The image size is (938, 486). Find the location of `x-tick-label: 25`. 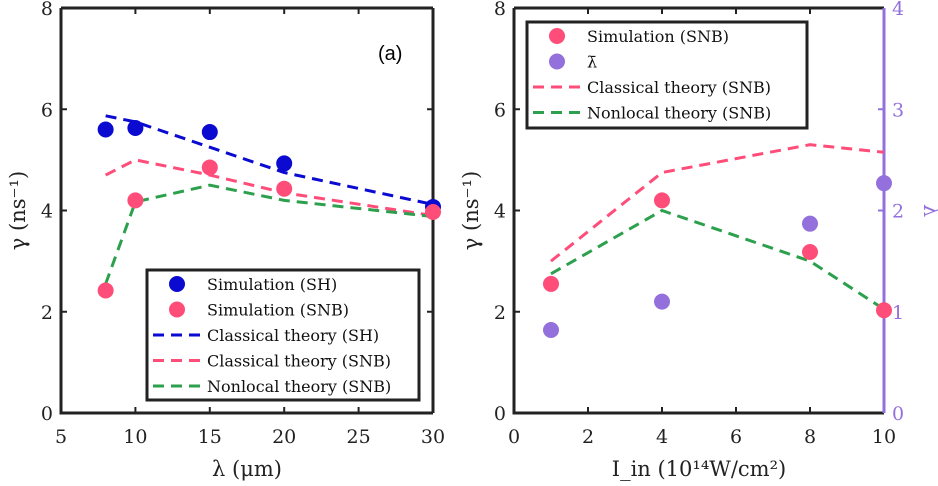

x-tick-label: 25 is located at coordinates (359, 437).